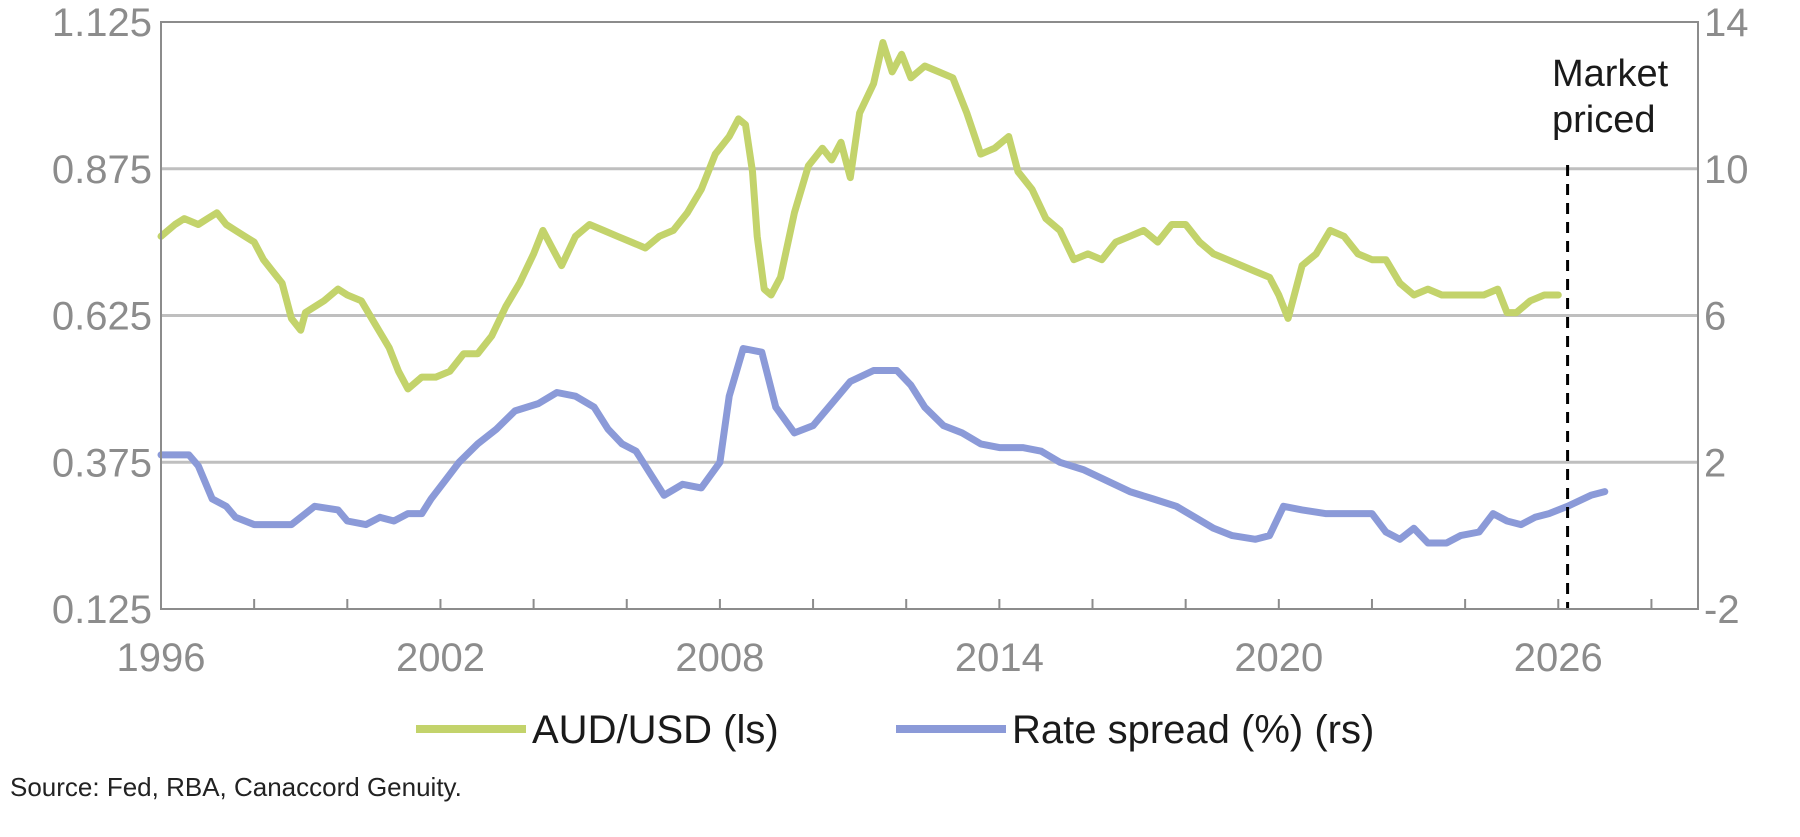  Describe the element at coordinates (102, 610) in the screenshot. I see `left-axis-tick-label: 0.125` at that location.